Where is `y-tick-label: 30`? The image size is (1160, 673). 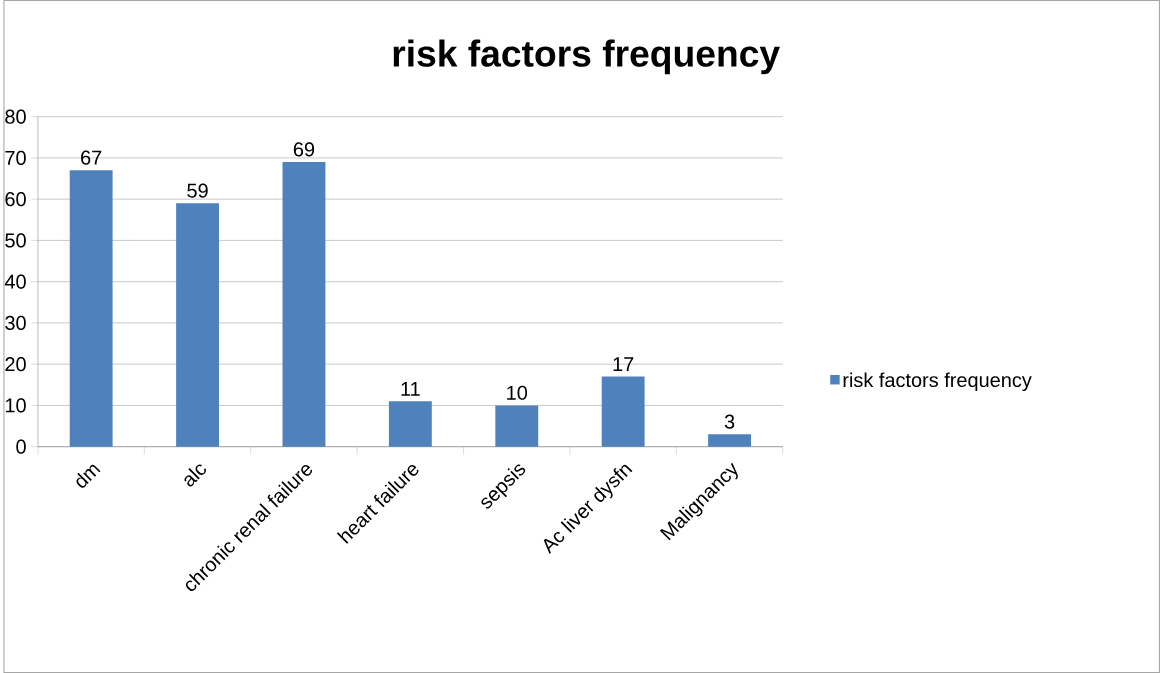 y-tick-label: 30 is located at coordinates (15, 322).